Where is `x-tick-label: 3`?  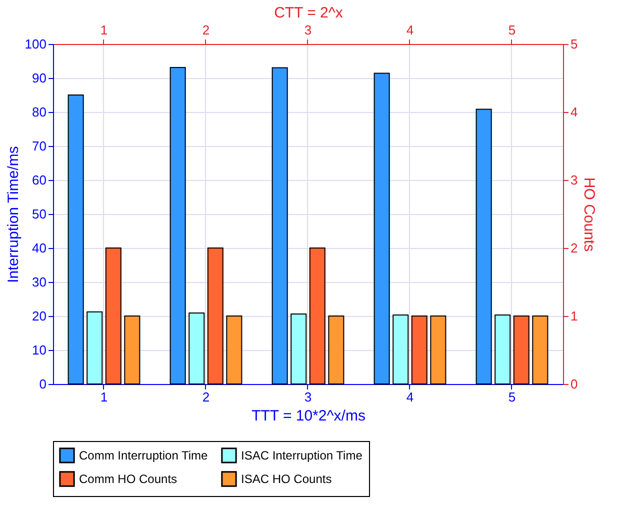 x-tick-label: 3 is located at coordinates (308, 397).